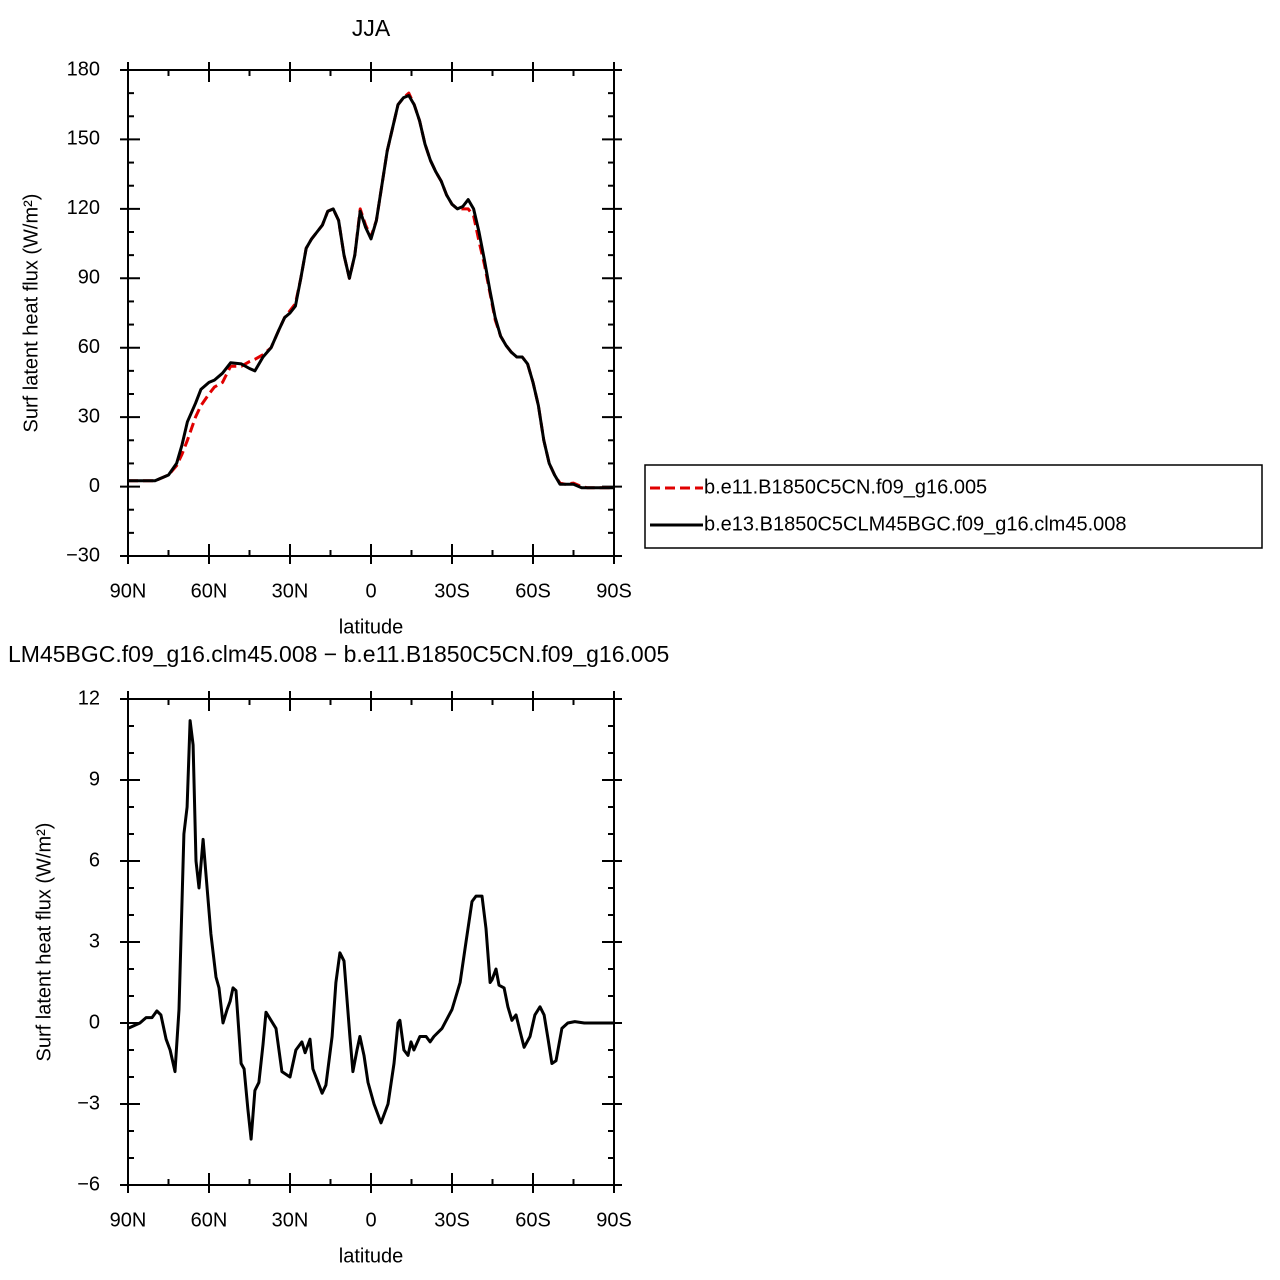  What do you see at coordinates (83, 69) in the screenshot?
I see `y-tick-label: 180` at bounding box center [83, 69].